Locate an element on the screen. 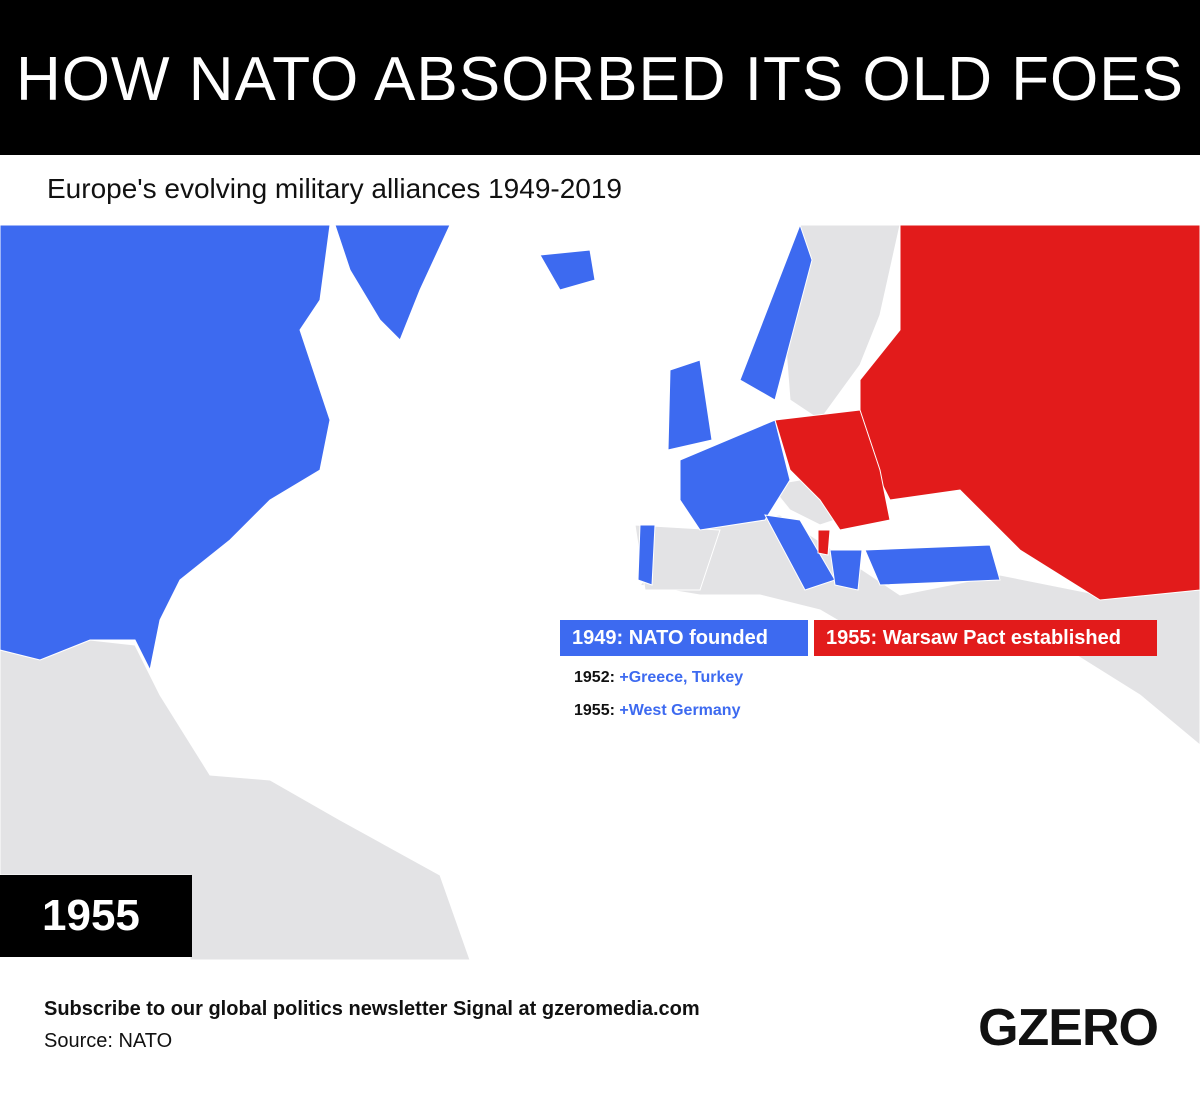 The height and width of the screenshot is (1096, 1200). header-bar is located at coordinates (600, 77).